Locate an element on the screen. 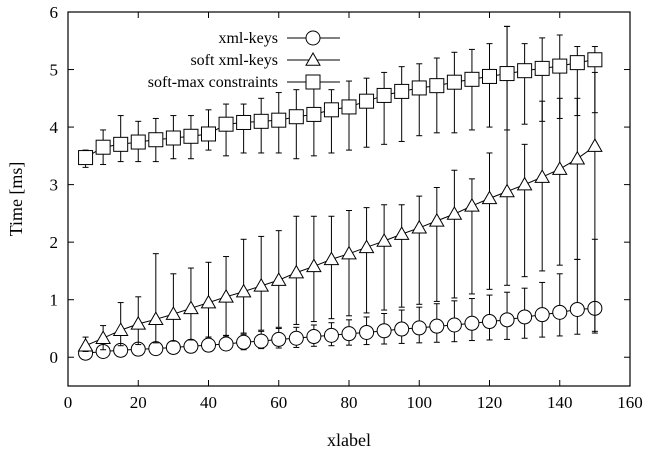 Image resolution: width=652 pixels, height=451 pixels. y-tick-label: 3 is located at coordinates (54, 185).